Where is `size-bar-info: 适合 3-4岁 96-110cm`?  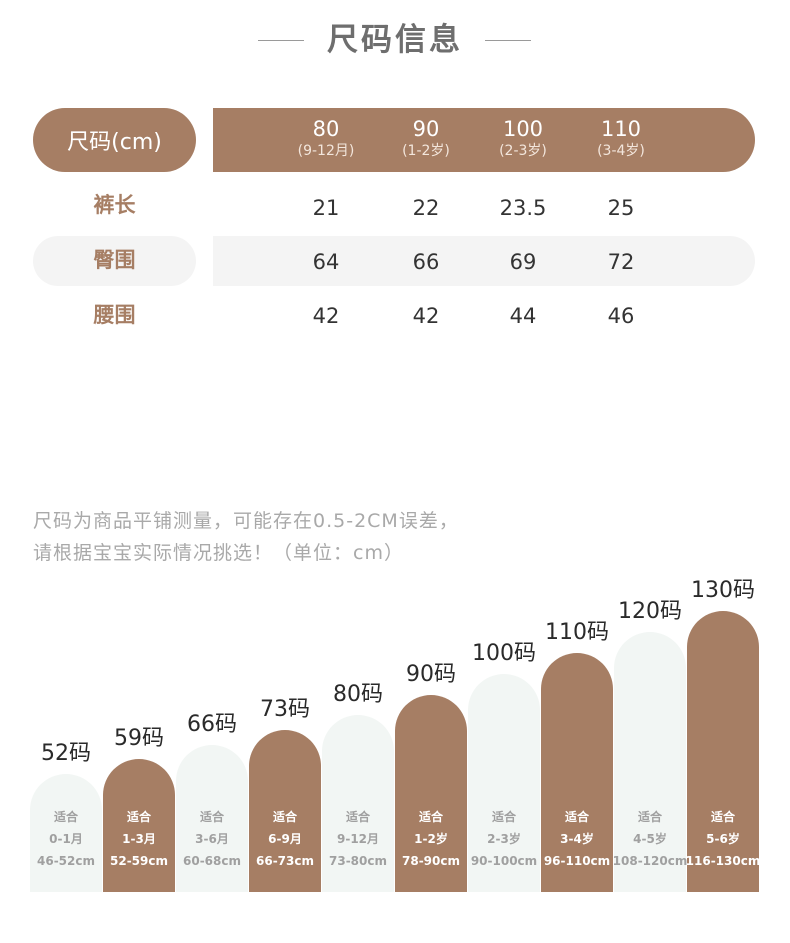
size-bar-info: 适合 3-4岁 96-110cm is located at coordinates (577, 839).